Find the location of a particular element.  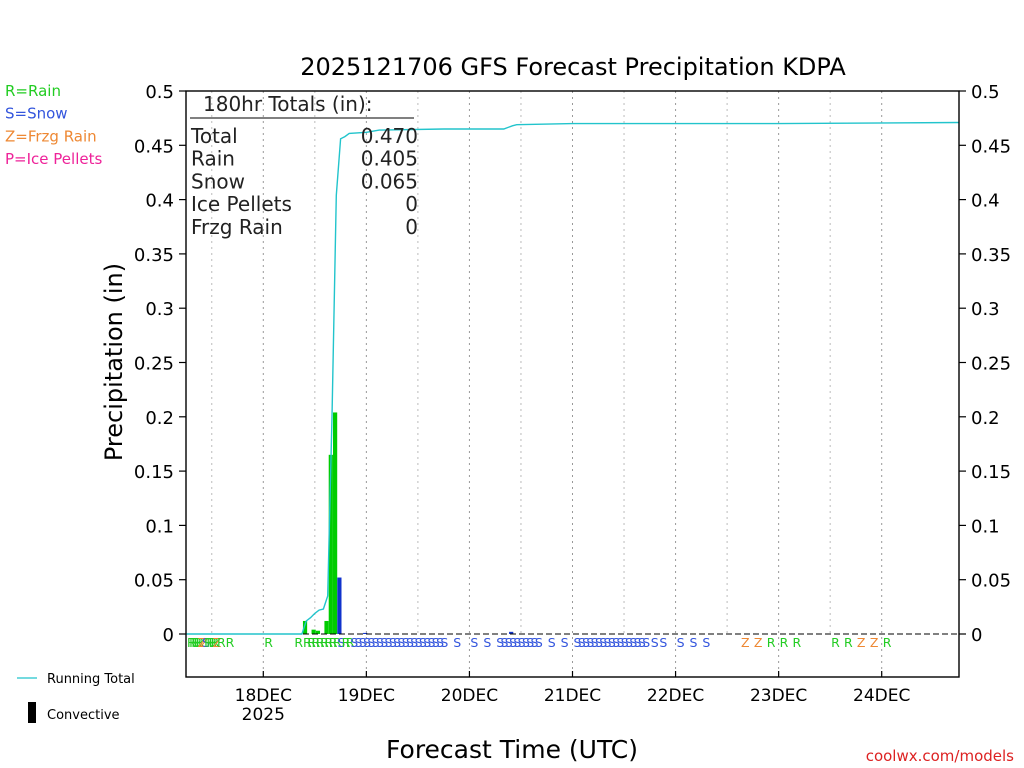

y-tick-label-right: 0 is located at coordinates (976, 635).